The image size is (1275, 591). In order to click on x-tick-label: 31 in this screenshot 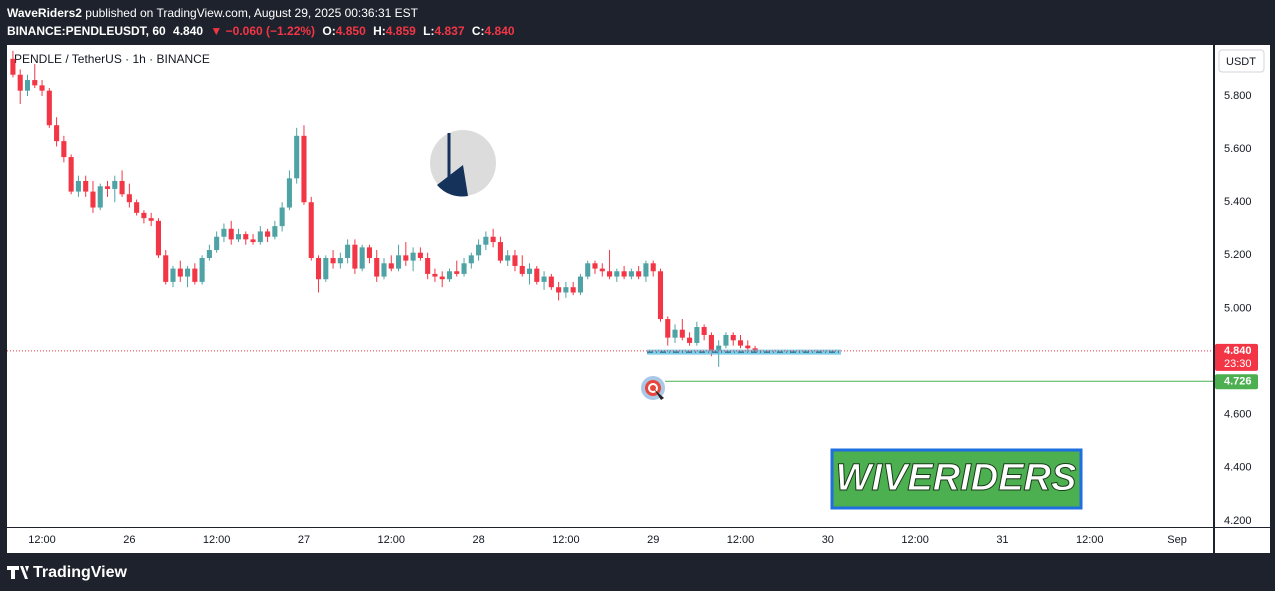, I will do `click(1002, 540)`.